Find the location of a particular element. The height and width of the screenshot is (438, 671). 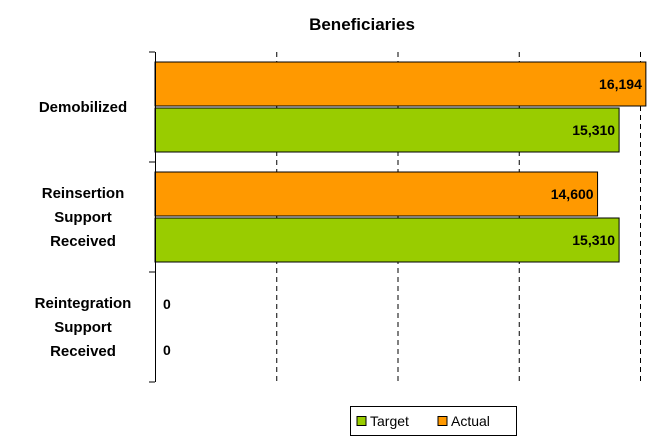

legend-swatch-target is located at coordinates (361, 421).